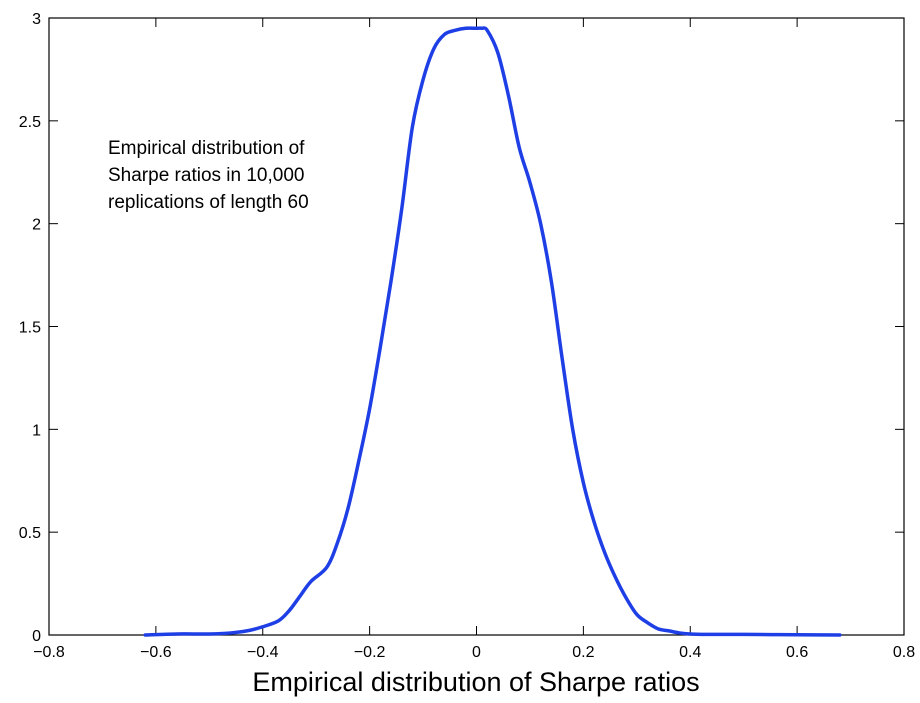  I want to click on y-tick-label: 1, so click(36, 430).